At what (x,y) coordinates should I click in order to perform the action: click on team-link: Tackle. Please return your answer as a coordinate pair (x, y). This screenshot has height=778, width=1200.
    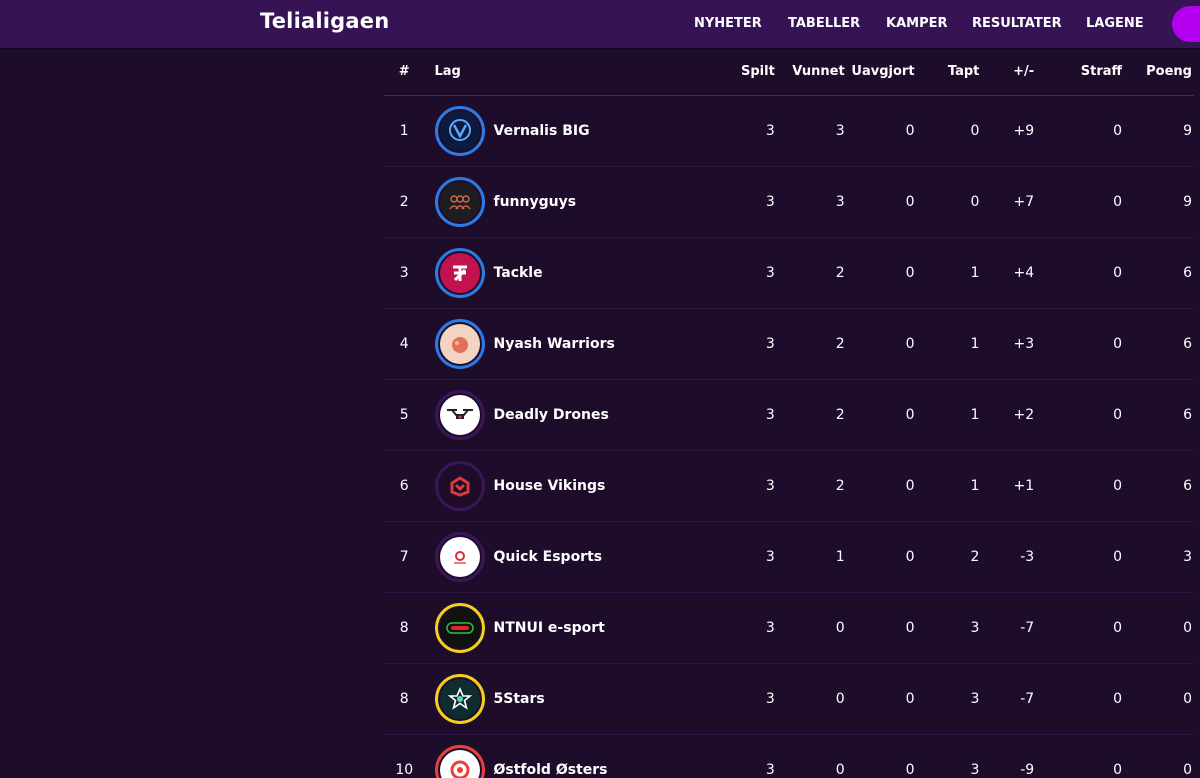
    Looking at the image, I should click on (584, 273).